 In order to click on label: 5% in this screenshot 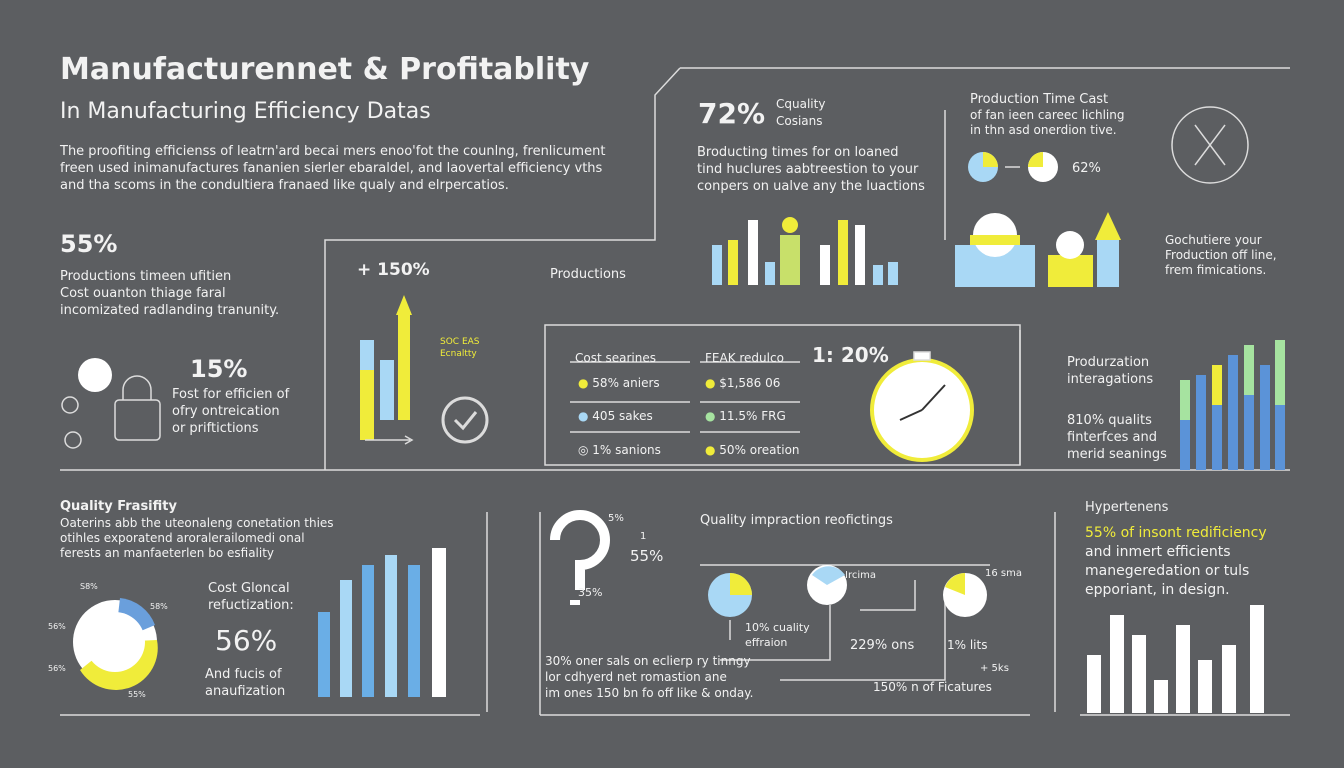, I will do `click(616, 518)`.